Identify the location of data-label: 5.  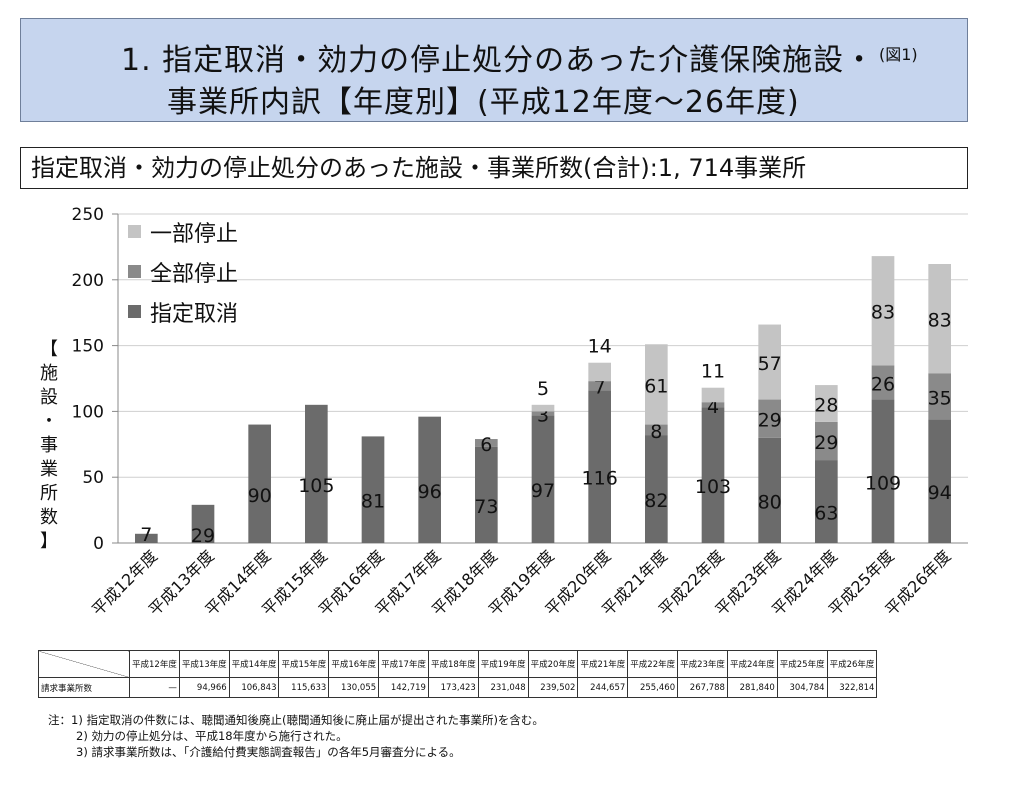
(543, 389).